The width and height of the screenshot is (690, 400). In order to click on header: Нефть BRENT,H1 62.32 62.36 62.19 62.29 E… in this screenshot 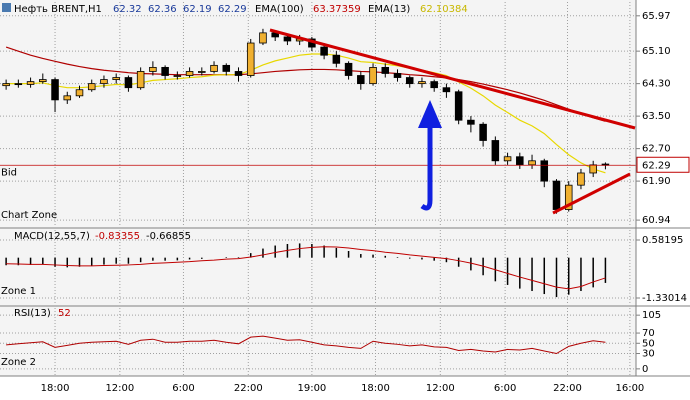, I will do `click(241, 9)`.